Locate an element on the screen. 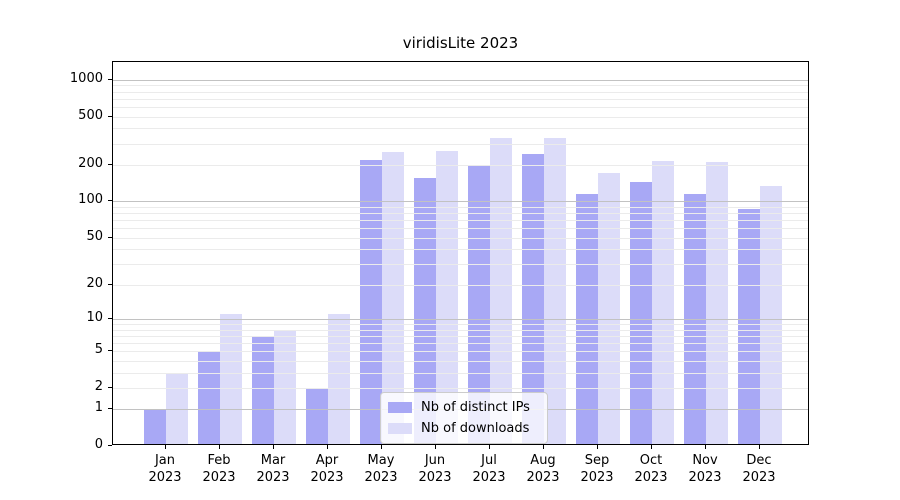 The height and width of the screenshot is (500, 900). y-tick-label: 500 is located at coordinates (90, 115).